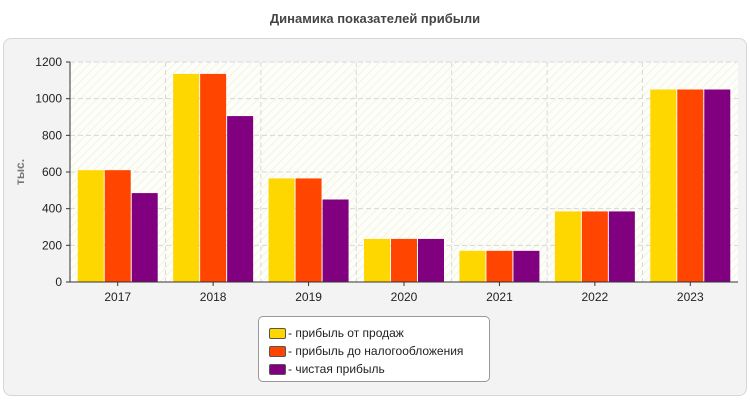 The width and height of the screenshot is (750, 400). I want to click on x-tick-label: 2020, so click(404, 297).